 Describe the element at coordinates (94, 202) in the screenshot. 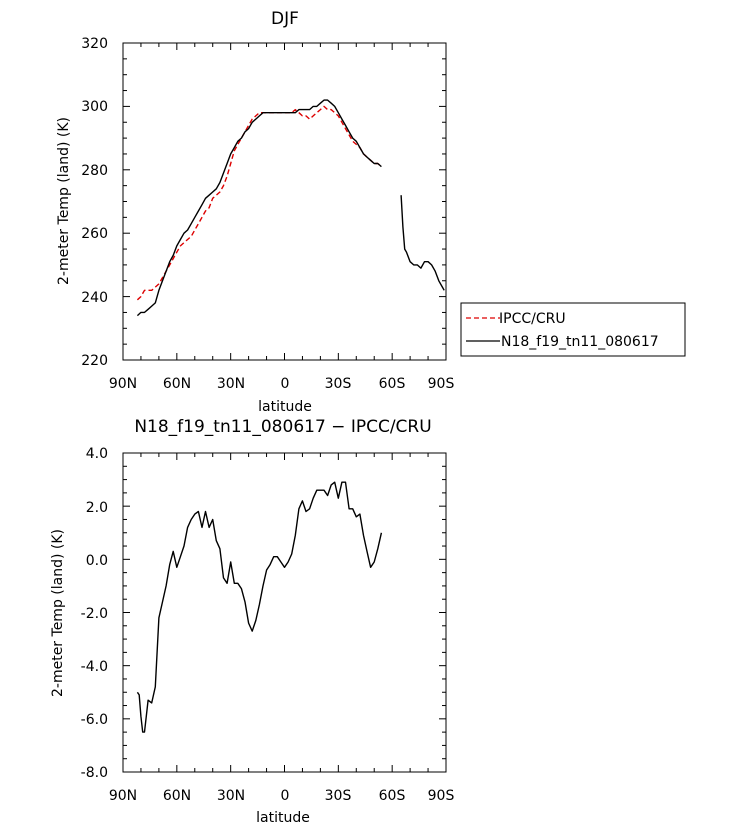

I see `top-y-tick-labels: 220 240 260 280 300 320` at that location.